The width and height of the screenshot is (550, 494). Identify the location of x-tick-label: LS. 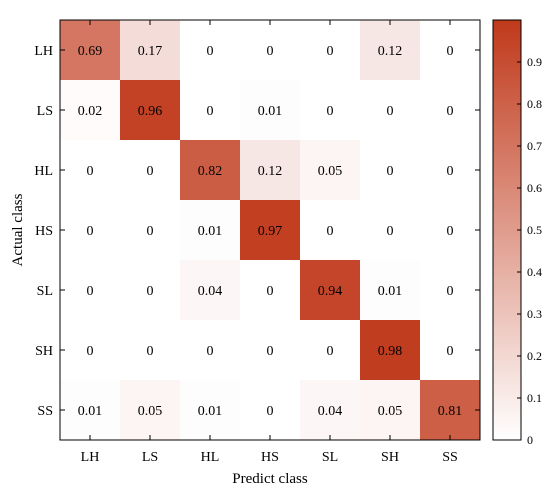
(150, 457).